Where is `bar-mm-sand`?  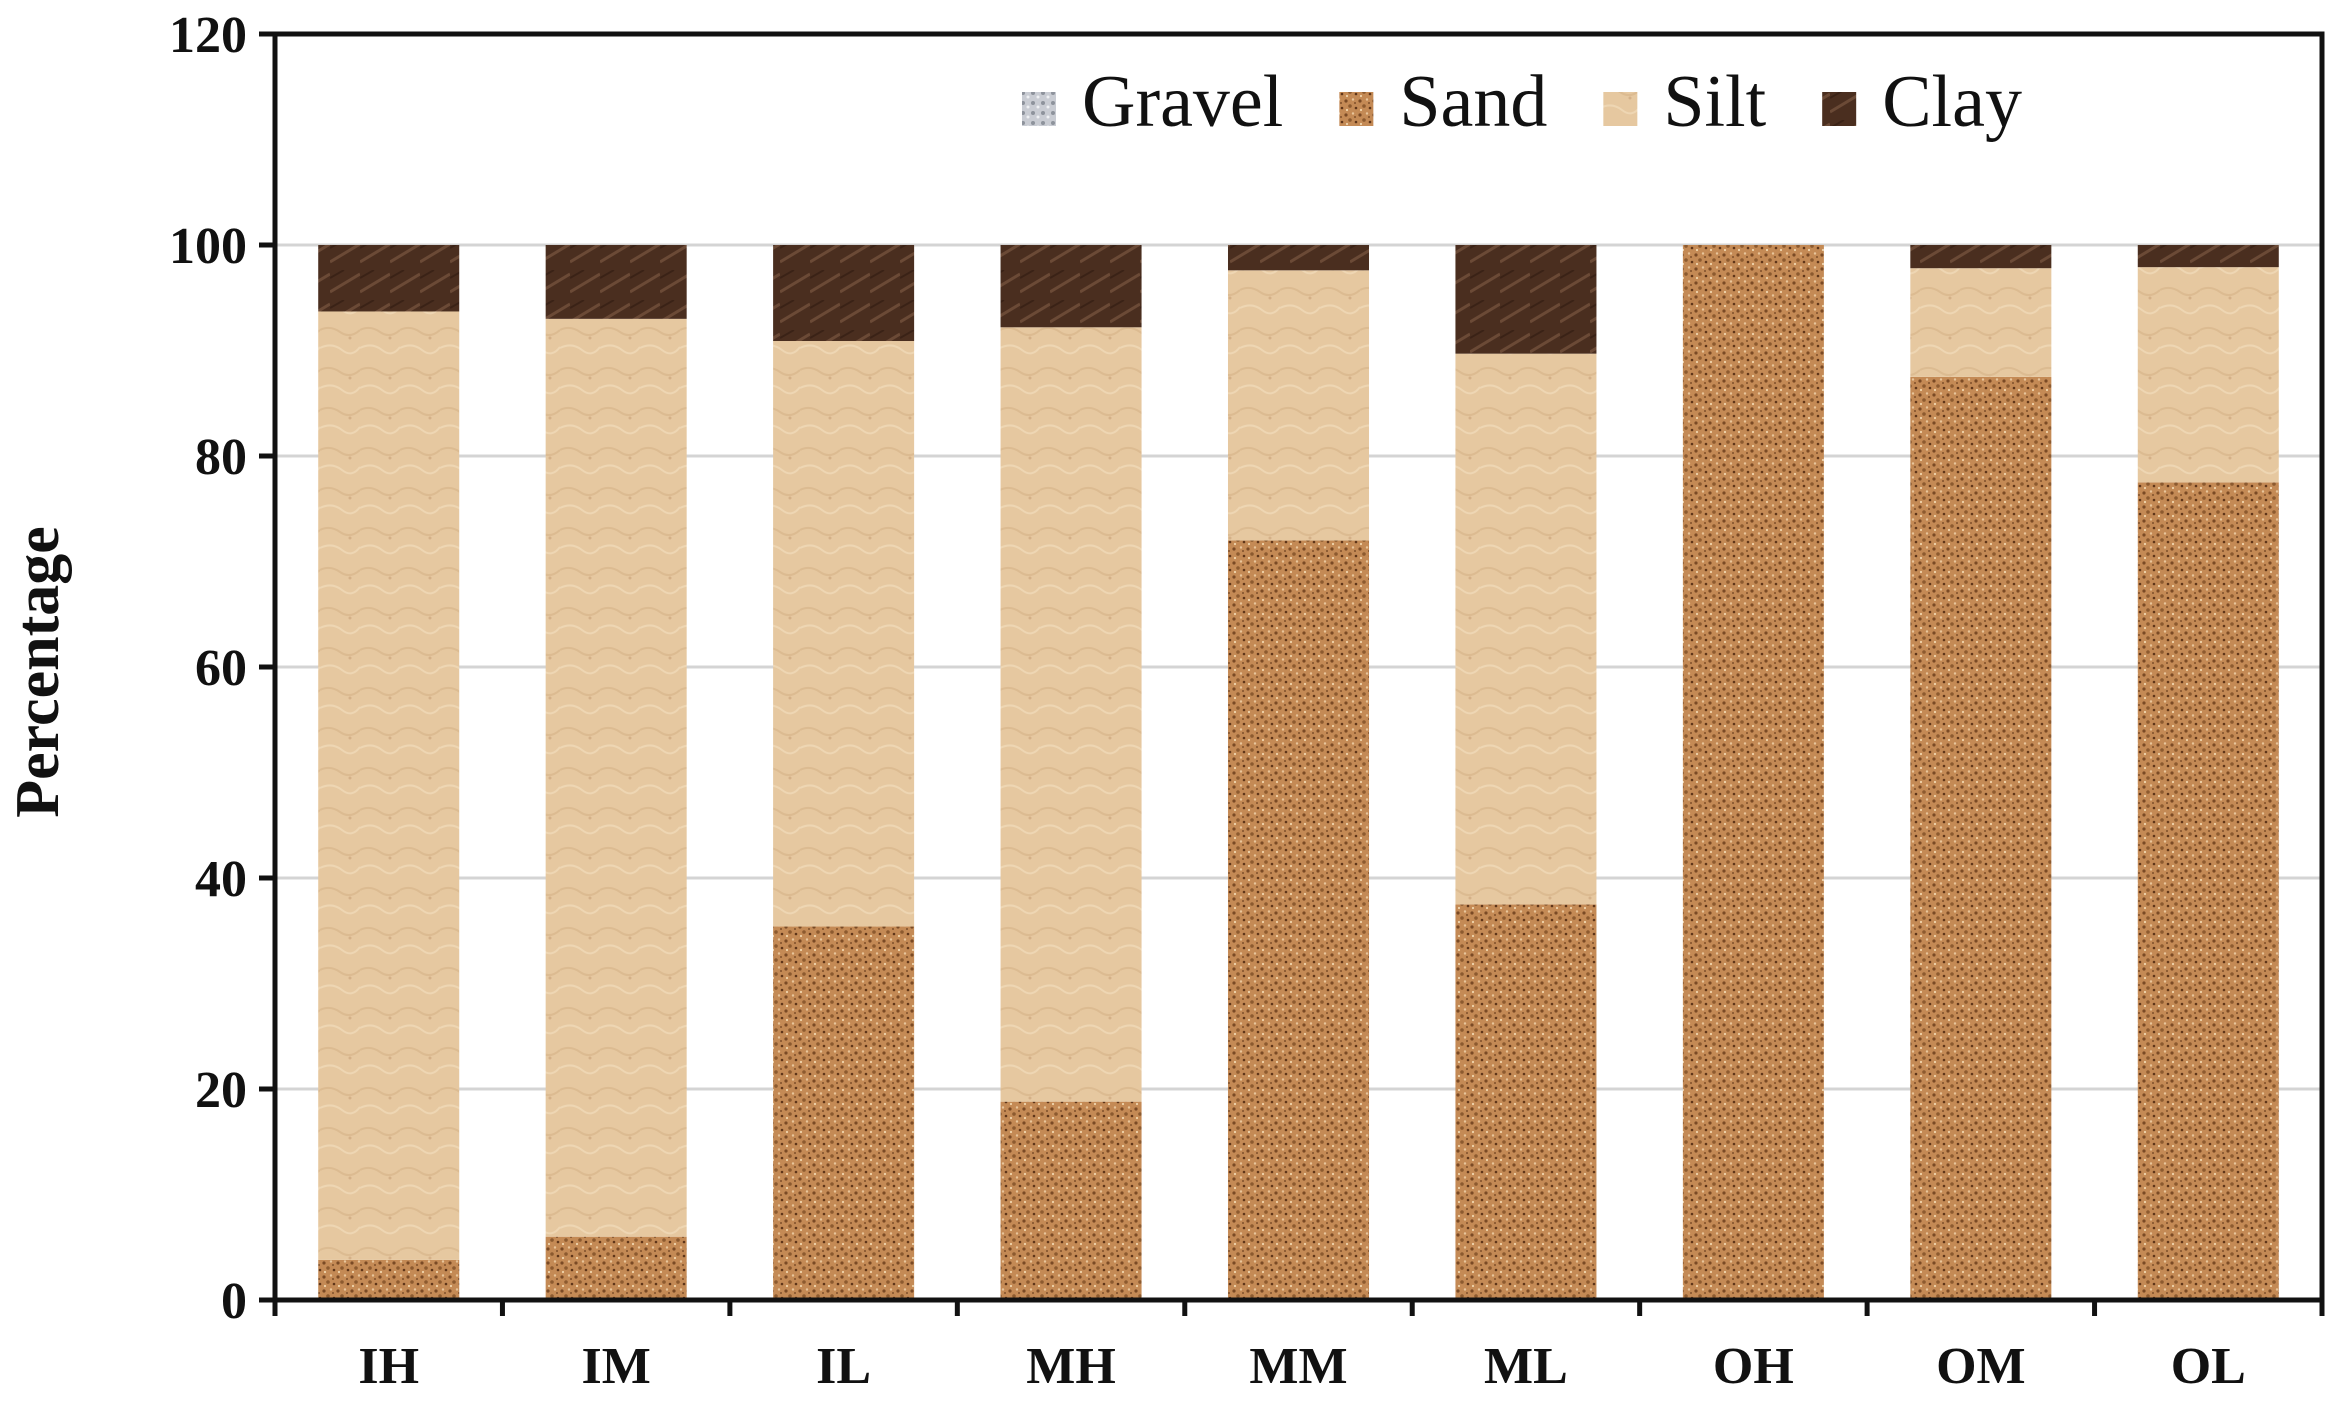 bar-mm-sand is located at coordinates (1298, 920).